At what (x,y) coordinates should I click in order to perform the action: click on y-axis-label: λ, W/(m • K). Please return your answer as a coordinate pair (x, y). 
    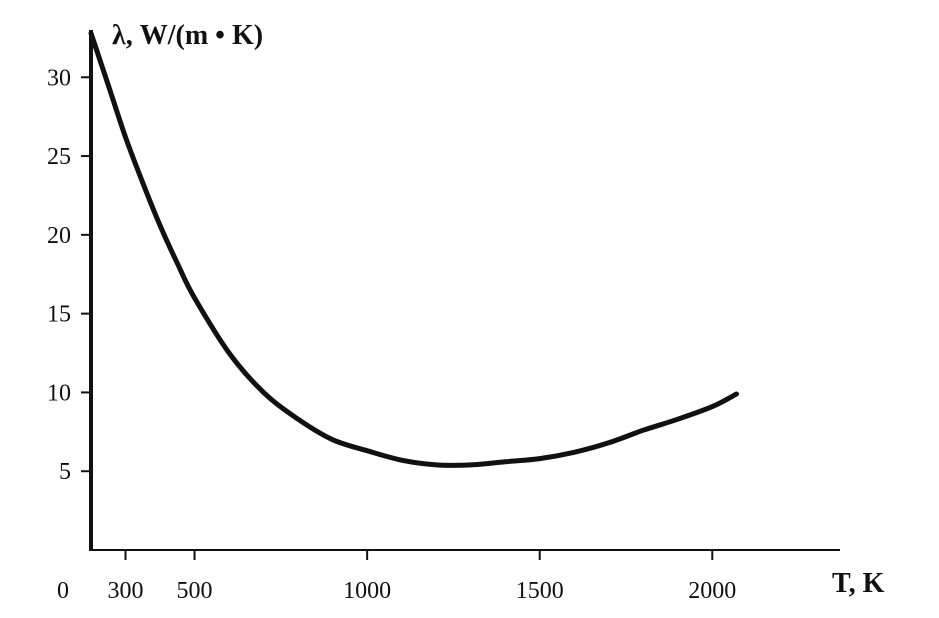
    Looking at the image, I should click on (187, 35).